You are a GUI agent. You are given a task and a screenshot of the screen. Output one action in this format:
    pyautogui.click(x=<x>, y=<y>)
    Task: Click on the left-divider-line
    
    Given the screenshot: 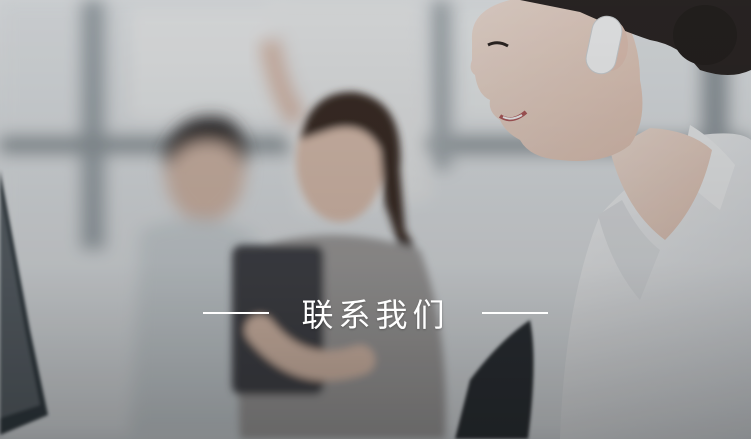 What is the action you would take?
    pyautogui.click(x=236, y=313)
    